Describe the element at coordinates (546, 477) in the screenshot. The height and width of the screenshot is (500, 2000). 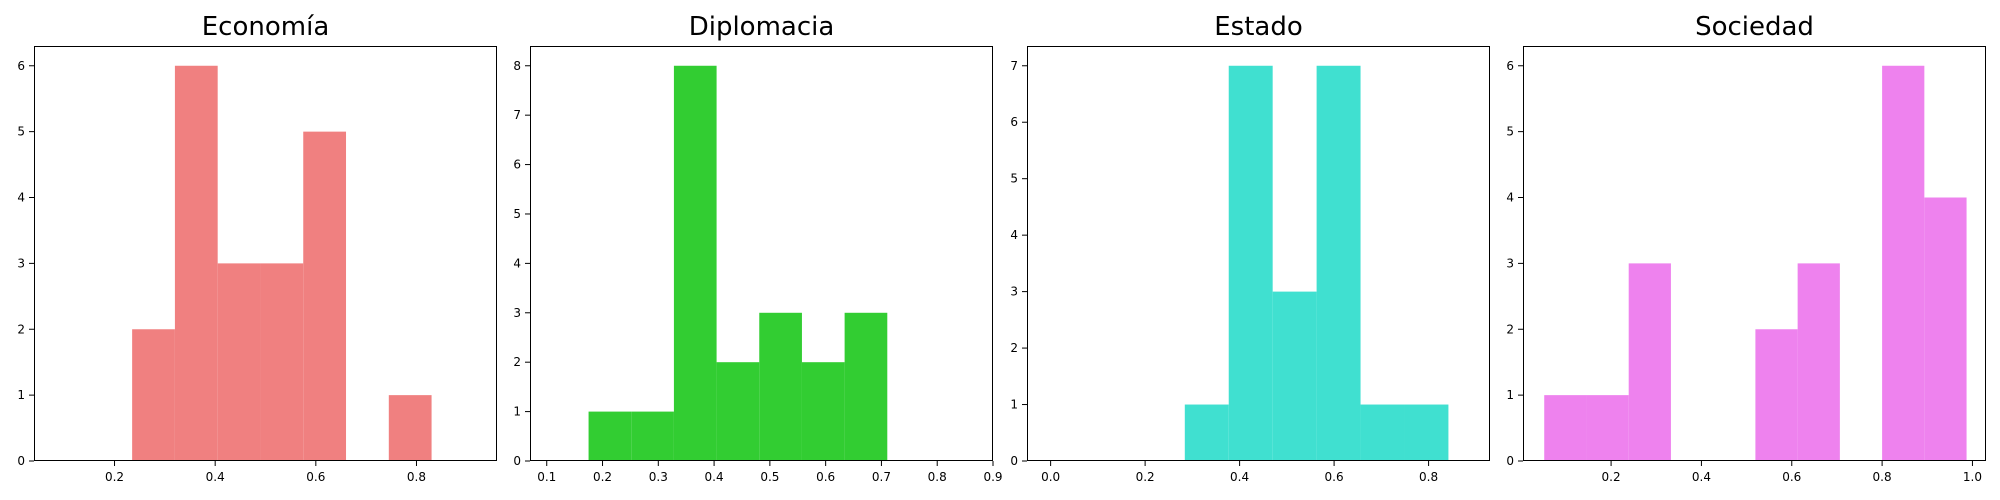
I see `x-tick-label: 0.1` at that location.